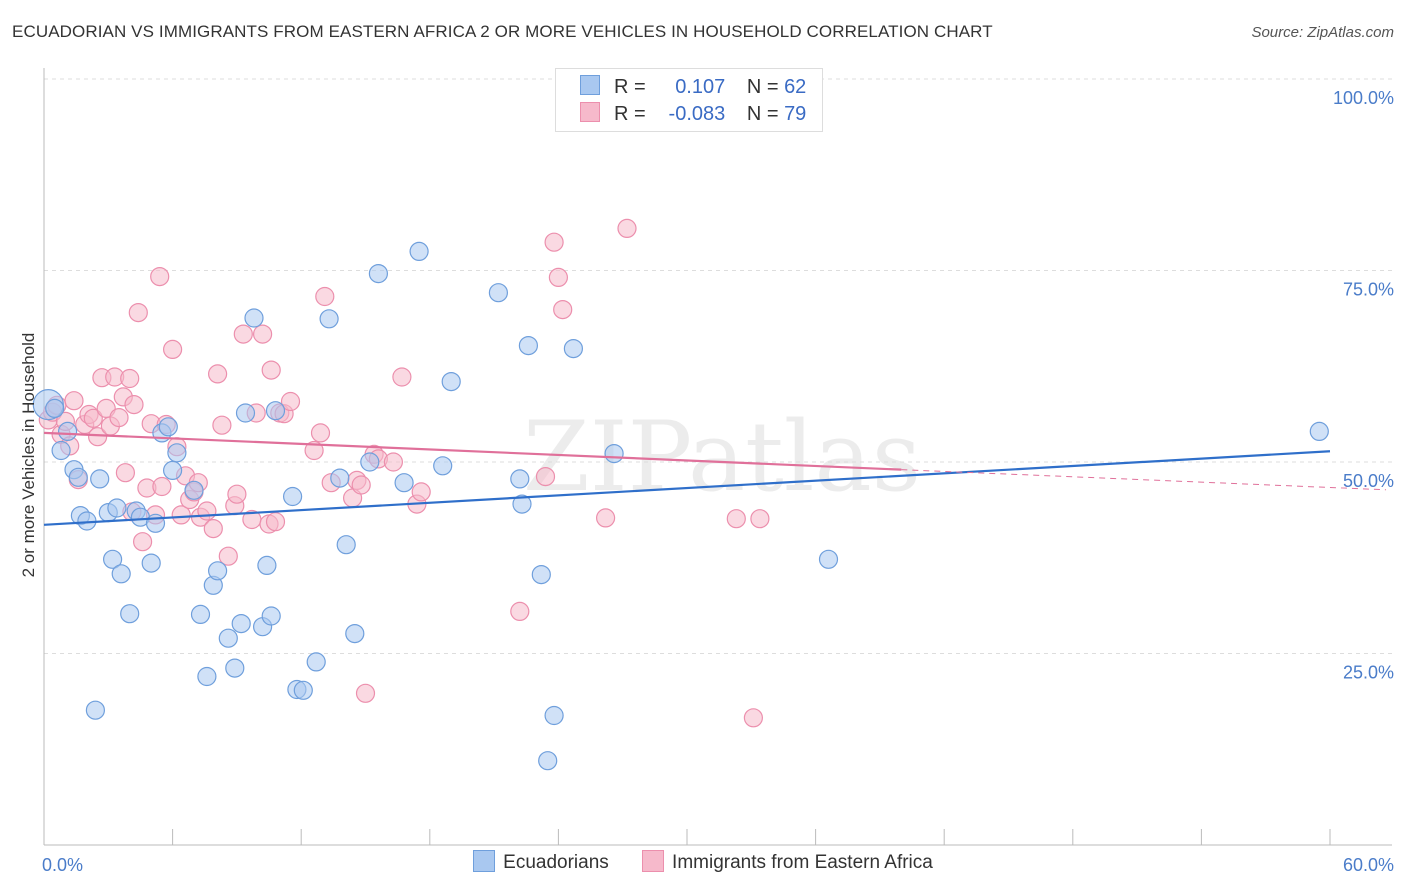 The width and height of the screenshot is (1406, 892). Describe the element at coordinates (795, 87) in the screenshot. I see `legend-n-value-1: 62` at that location.